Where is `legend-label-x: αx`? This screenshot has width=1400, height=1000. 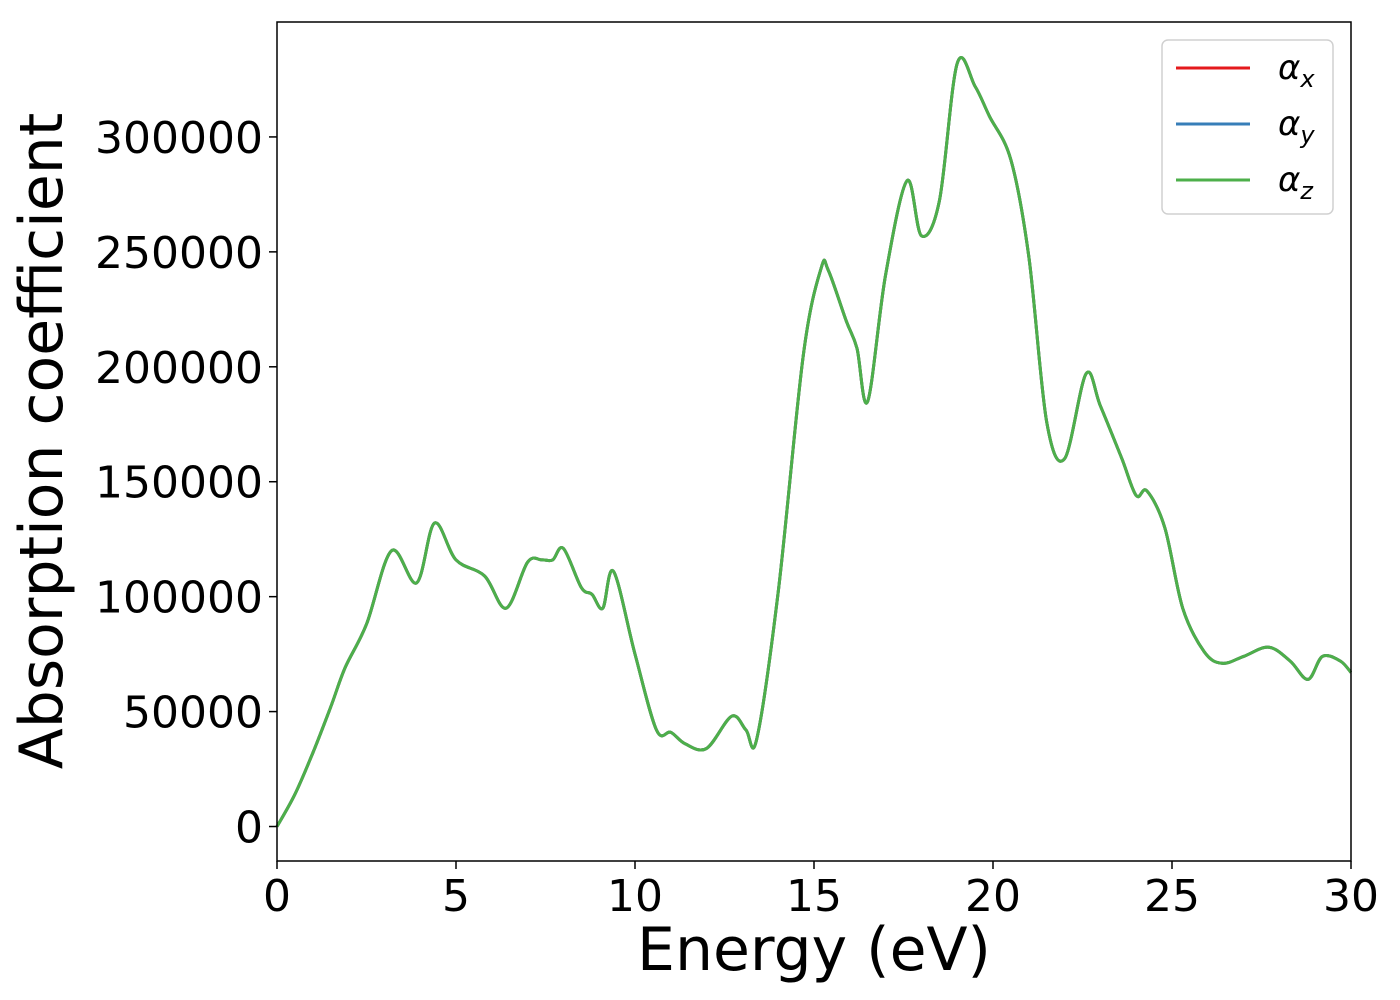 legend-label-x: αx is located at coordinates (1296, 70).